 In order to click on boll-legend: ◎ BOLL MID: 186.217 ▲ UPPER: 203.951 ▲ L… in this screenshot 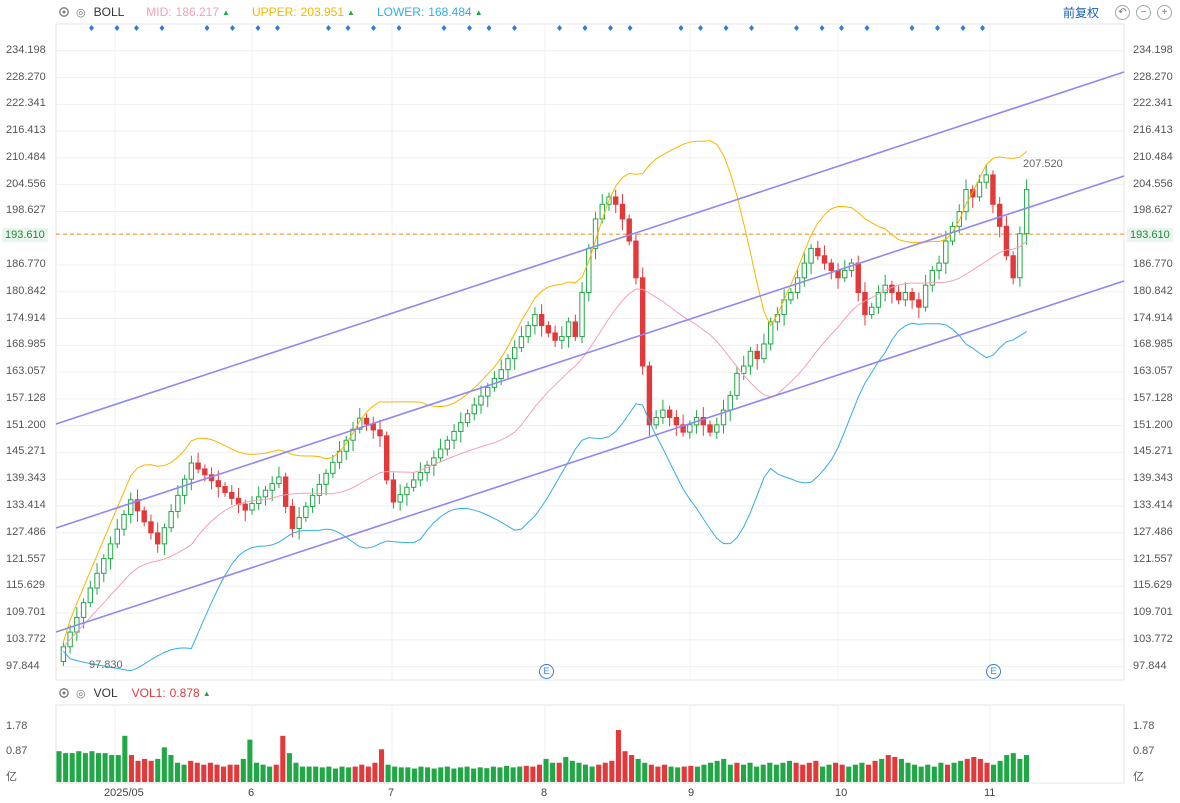, I will do `click(590, 12)`.